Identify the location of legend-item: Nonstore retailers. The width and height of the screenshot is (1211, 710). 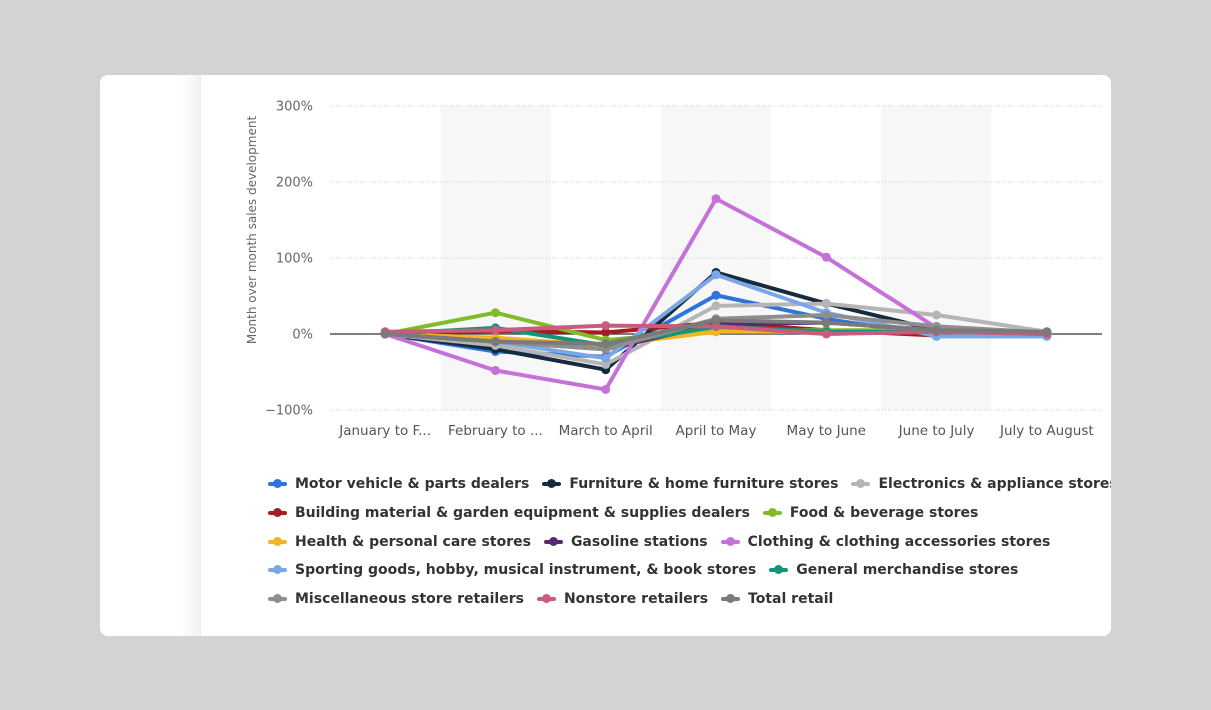
(622, 599).